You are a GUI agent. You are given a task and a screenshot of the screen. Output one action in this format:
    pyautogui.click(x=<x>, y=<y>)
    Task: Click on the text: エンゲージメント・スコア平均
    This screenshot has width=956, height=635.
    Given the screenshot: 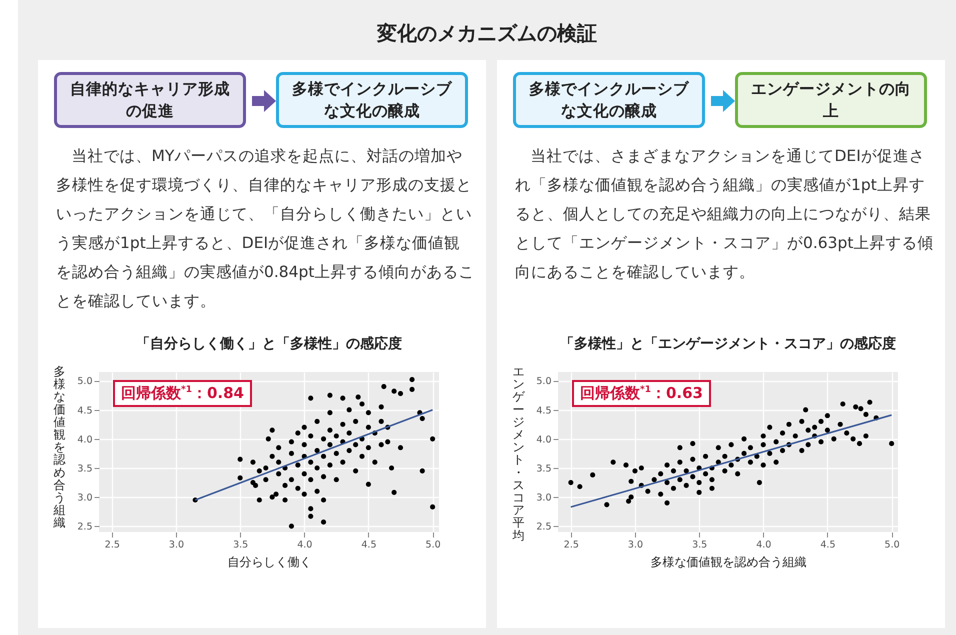 What is the action you would take?
    pyautogui.click(x=518, y=453)
    